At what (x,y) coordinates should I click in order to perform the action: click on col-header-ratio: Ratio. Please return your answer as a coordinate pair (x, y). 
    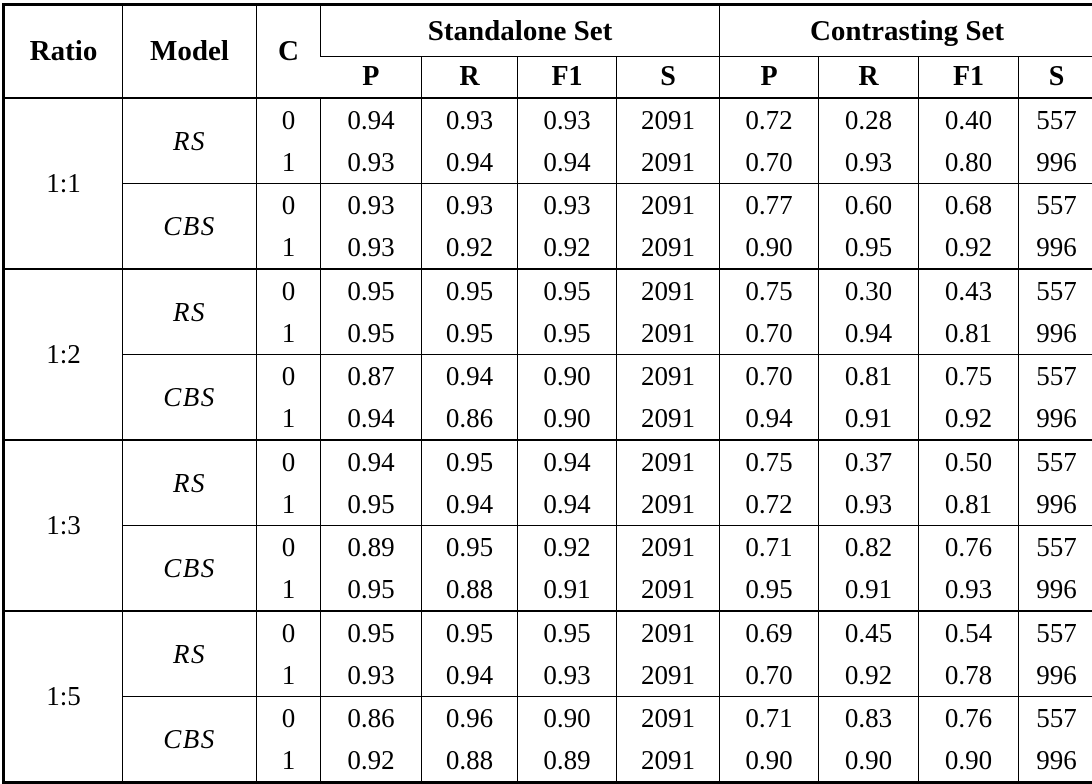
    Looking at the image, I should click on (63, 52).